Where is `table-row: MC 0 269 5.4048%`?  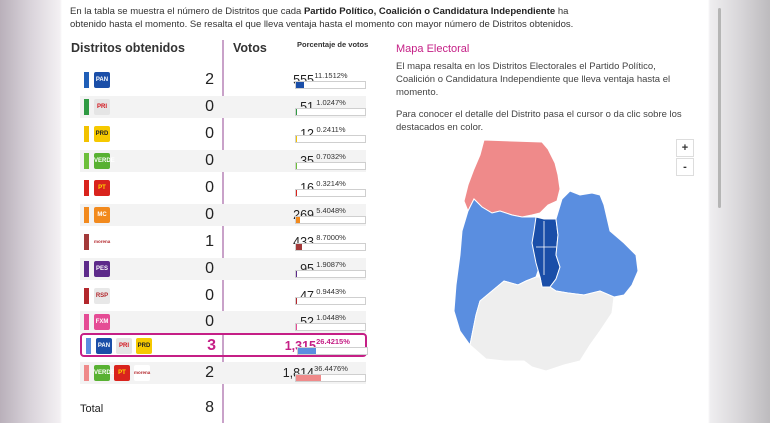
table-row: MC 0 269 5.4048% is located at coordinates (223, 215).